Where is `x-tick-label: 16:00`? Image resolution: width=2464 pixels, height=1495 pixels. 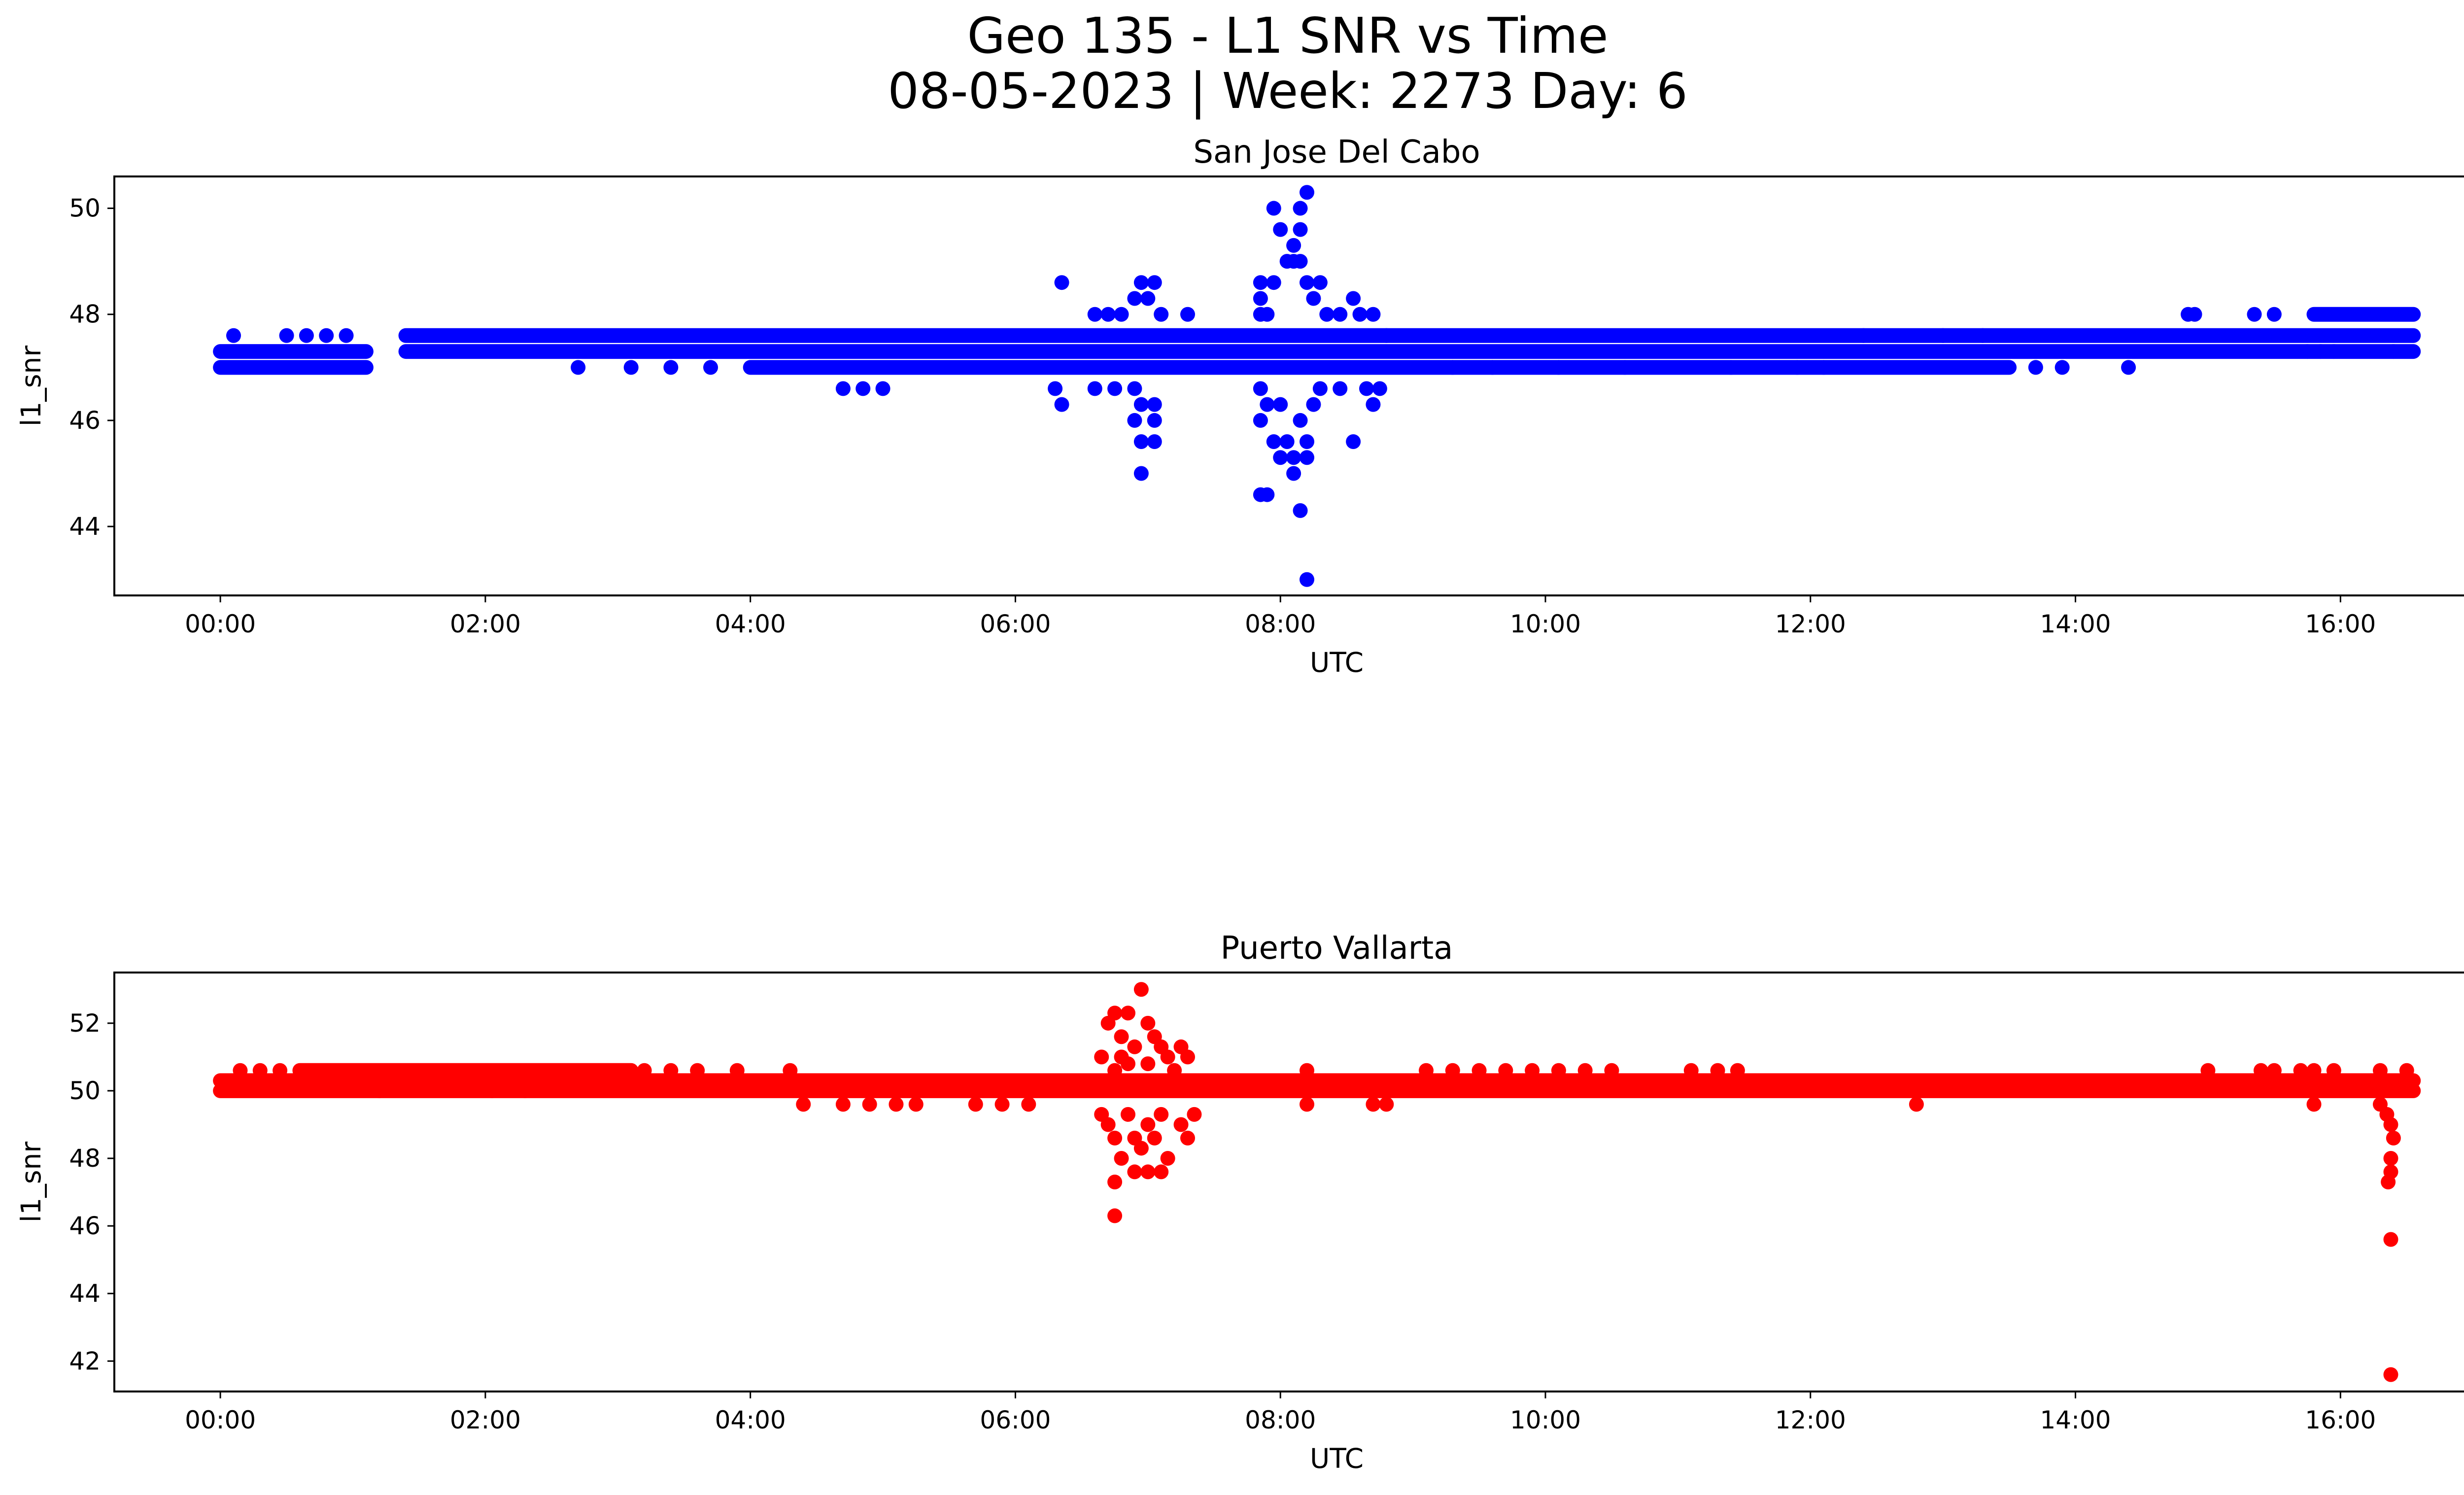 x-tick-label: 16:00 is located at coordinates (2340, 624).